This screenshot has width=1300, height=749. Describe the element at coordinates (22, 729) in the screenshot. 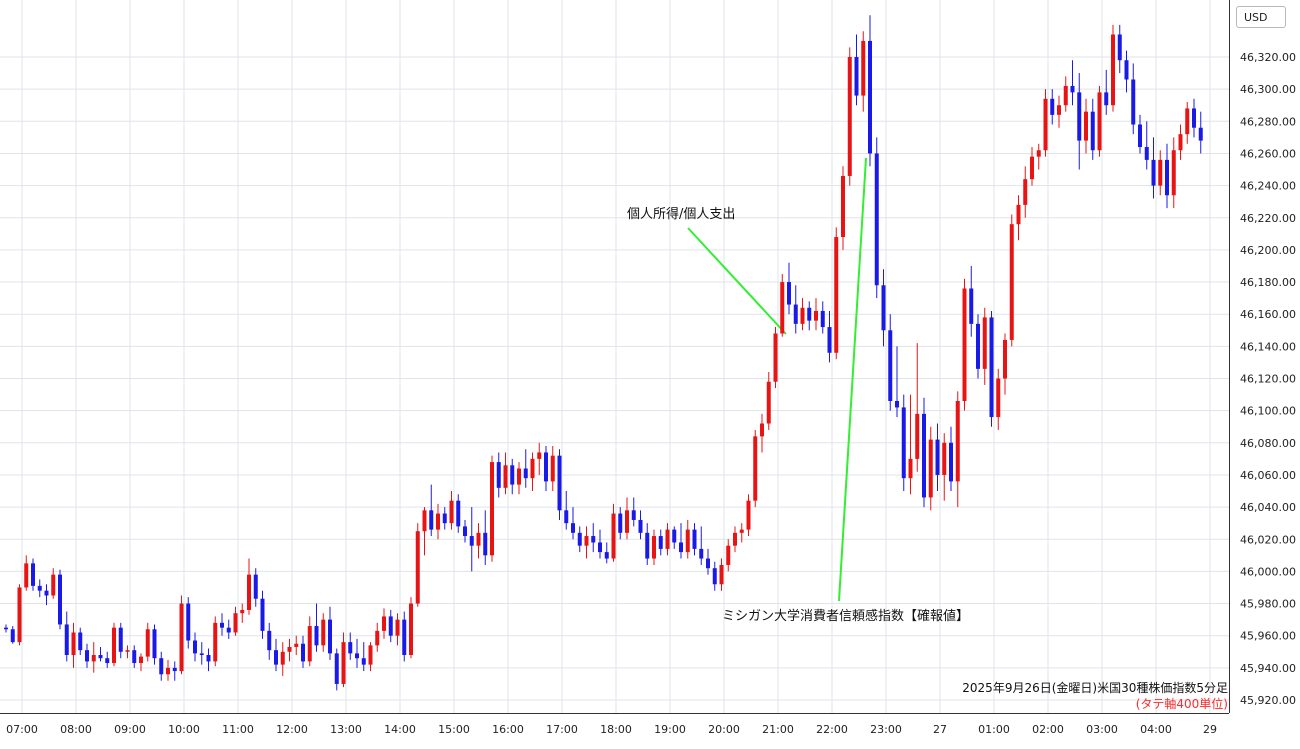

I see `x-tick-label: 07:00` at that location.